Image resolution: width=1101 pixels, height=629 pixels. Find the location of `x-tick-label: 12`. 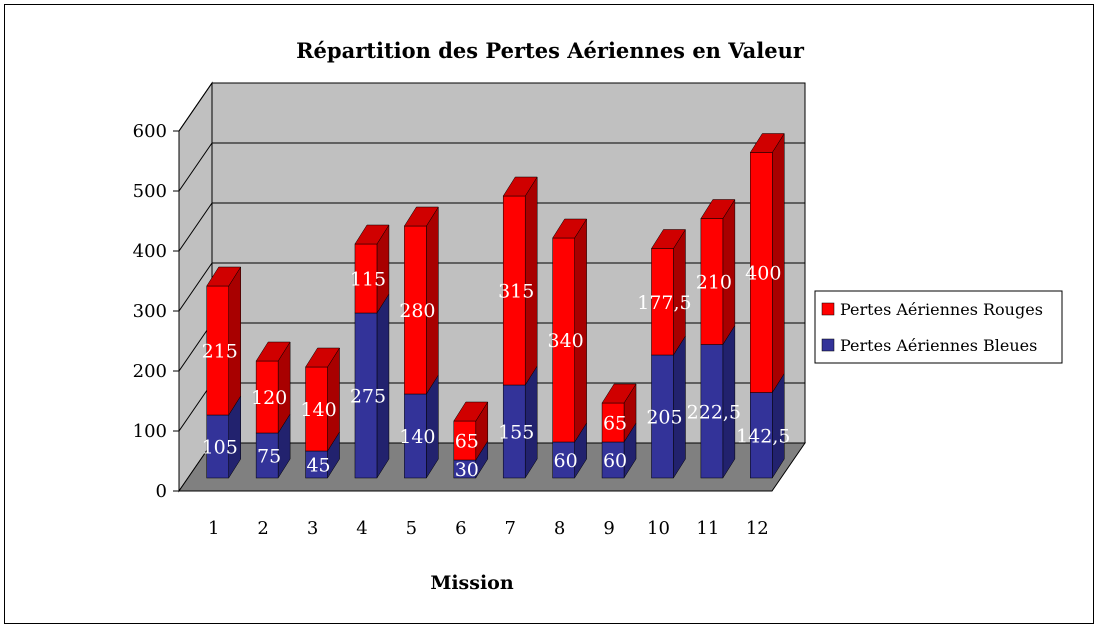

x-tick-label: 12 is located at coordinates (757, 528).